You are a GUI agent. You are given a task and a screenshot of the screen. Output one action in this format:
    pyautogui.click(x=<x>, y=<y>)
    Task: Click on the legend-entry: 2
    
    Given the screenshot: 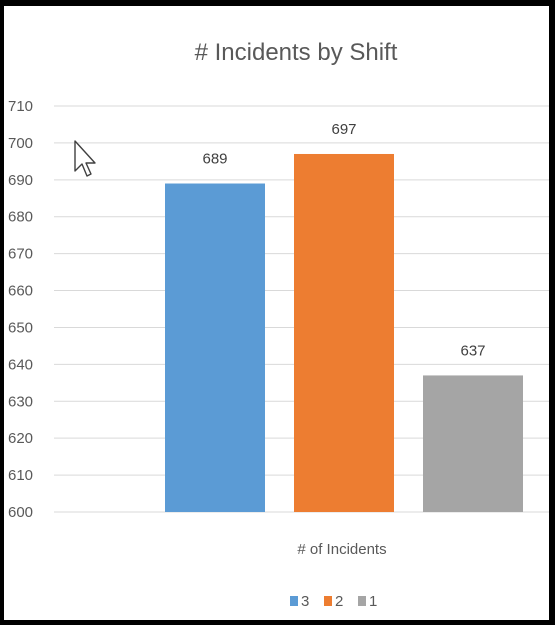 What is the action you would take?
    pyautogui.click(x=339, y=601)
    